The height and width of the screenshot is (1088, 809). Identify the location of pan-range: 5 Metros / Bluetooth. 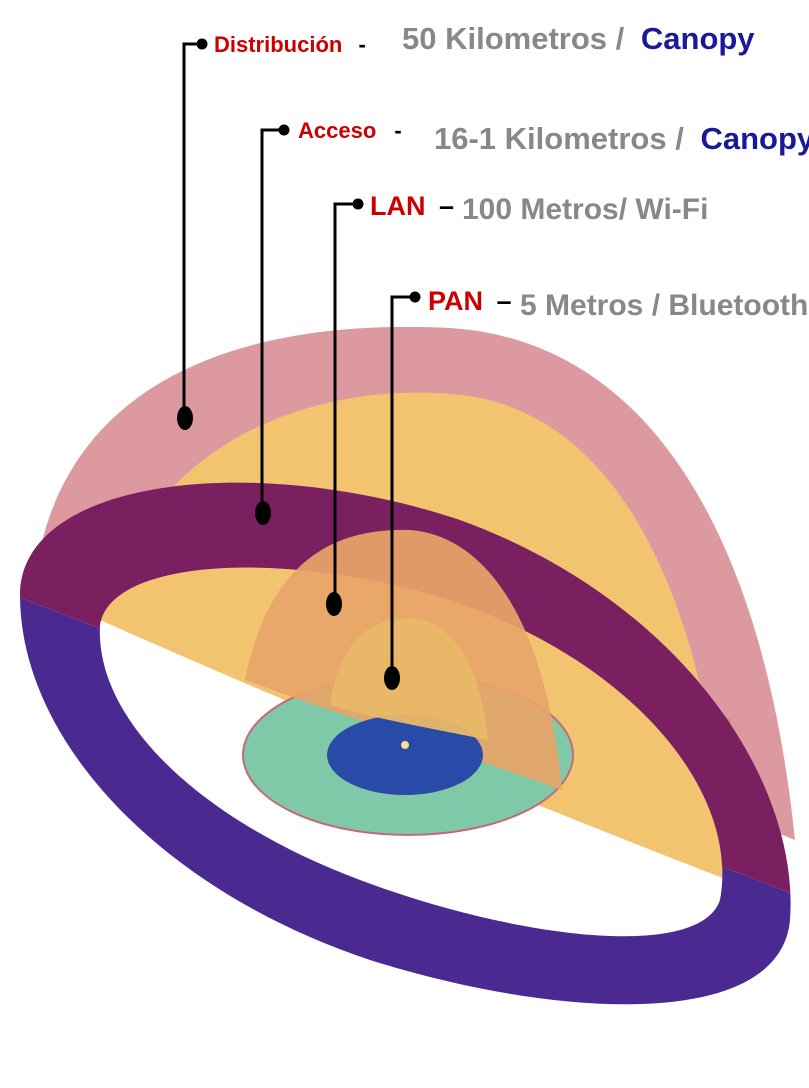
(664, 305).